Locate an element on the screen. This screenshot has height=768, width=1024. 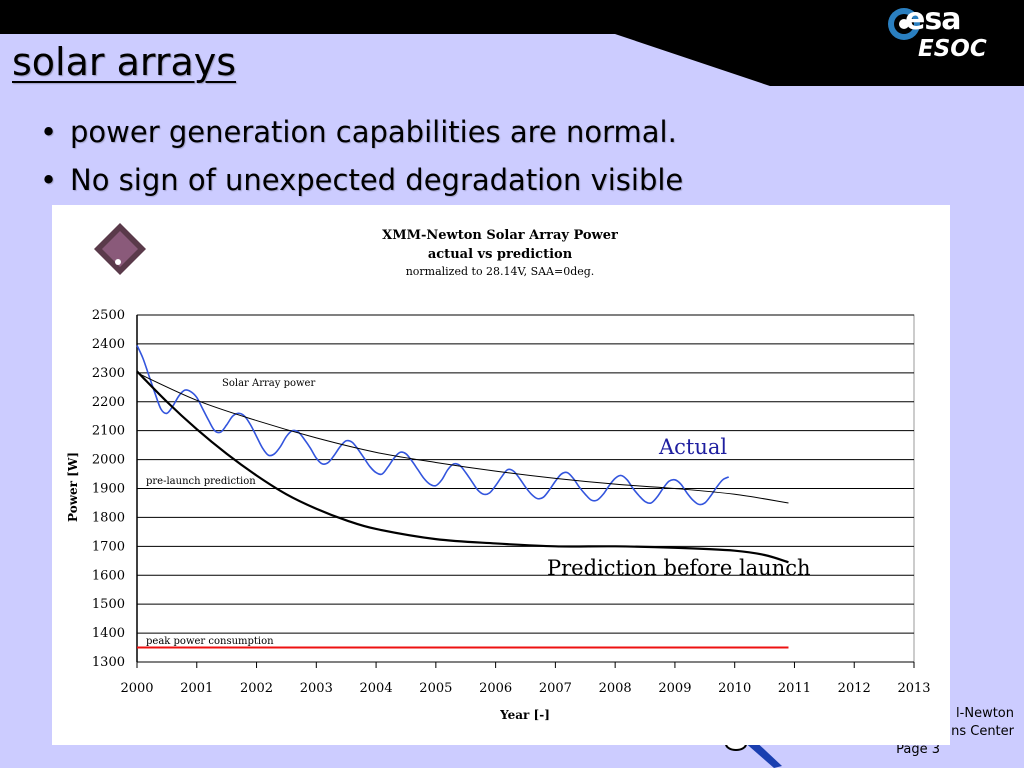
x-tick-label: 2004 is located at coordinates (376, 688).